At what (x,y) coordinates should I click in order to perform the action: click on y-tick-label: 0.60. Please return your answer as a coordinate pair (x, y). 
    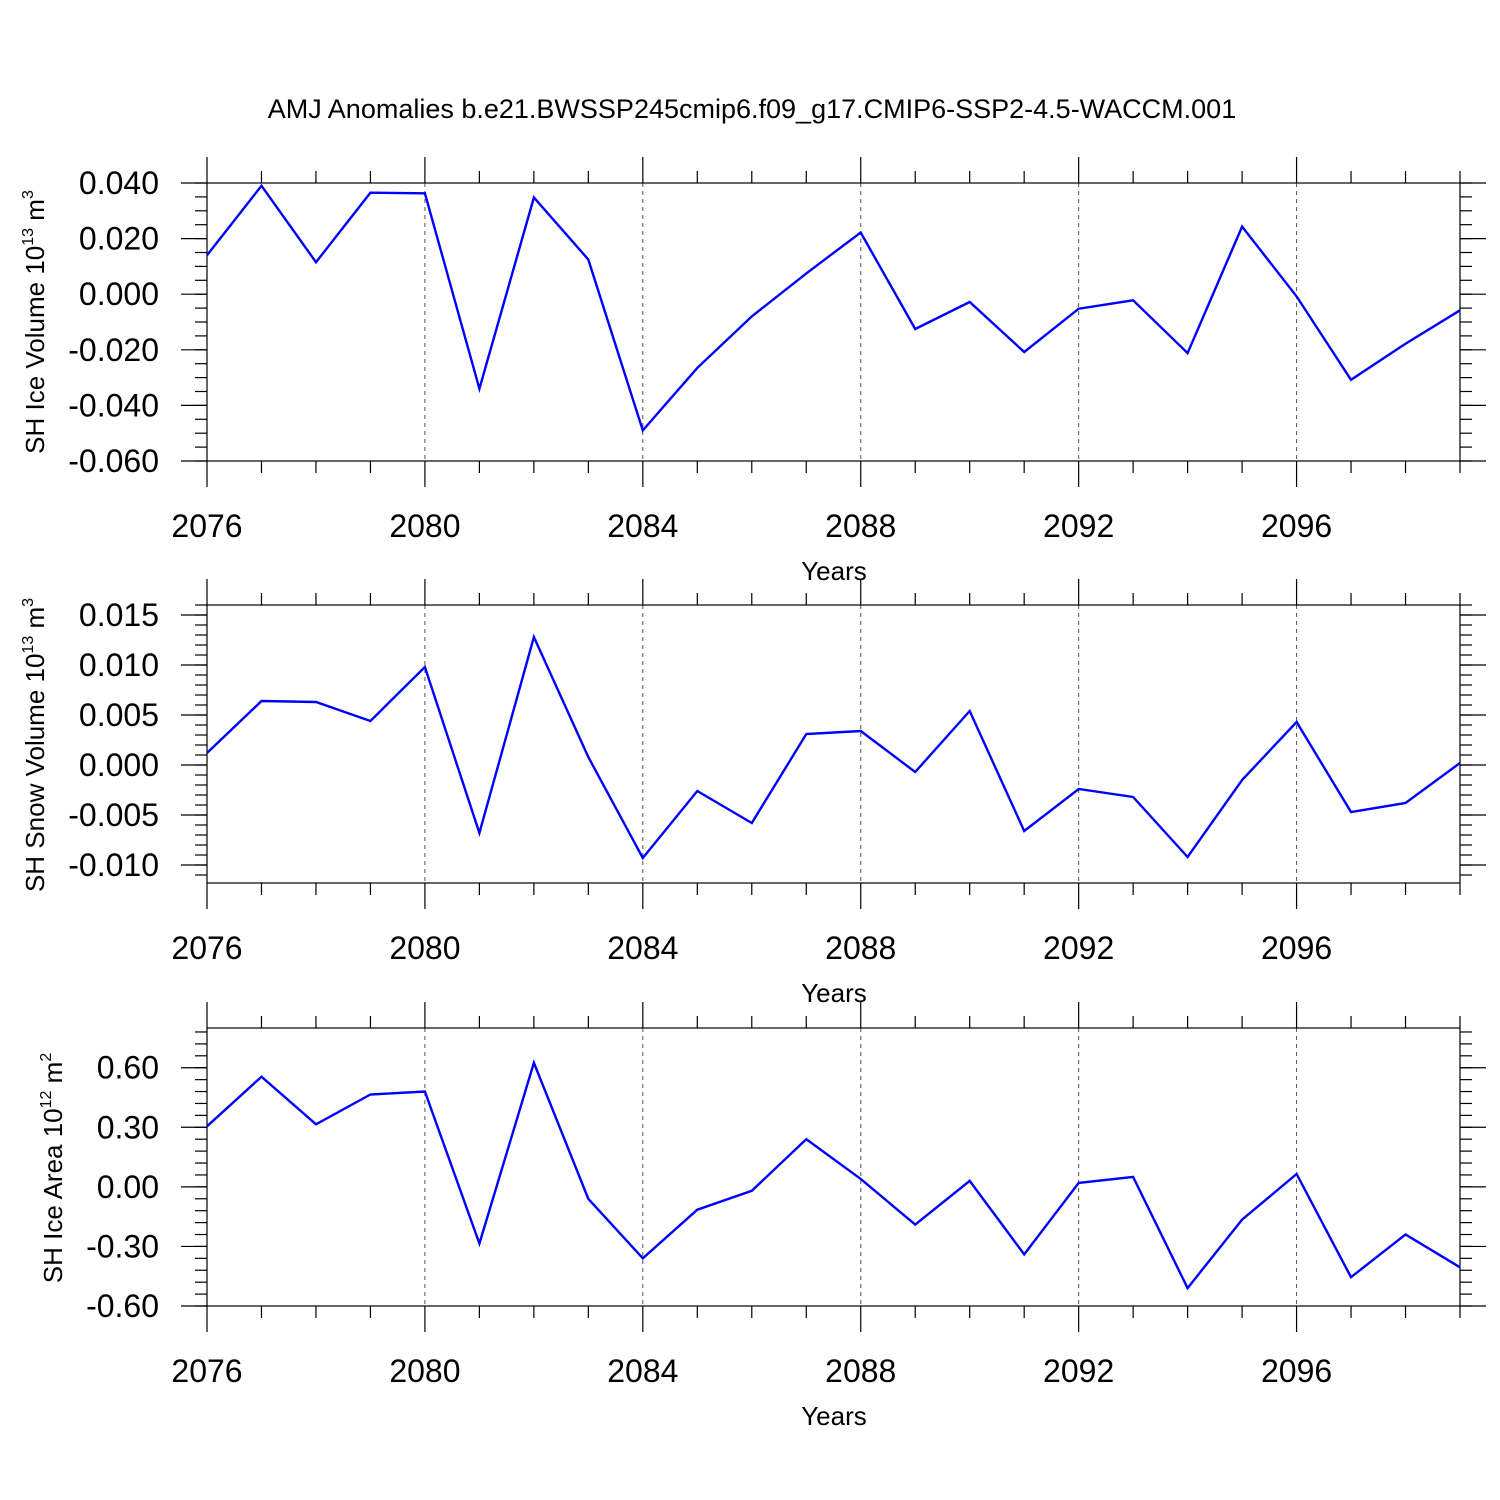
    Looking at the image, I should click on (128, 1068).